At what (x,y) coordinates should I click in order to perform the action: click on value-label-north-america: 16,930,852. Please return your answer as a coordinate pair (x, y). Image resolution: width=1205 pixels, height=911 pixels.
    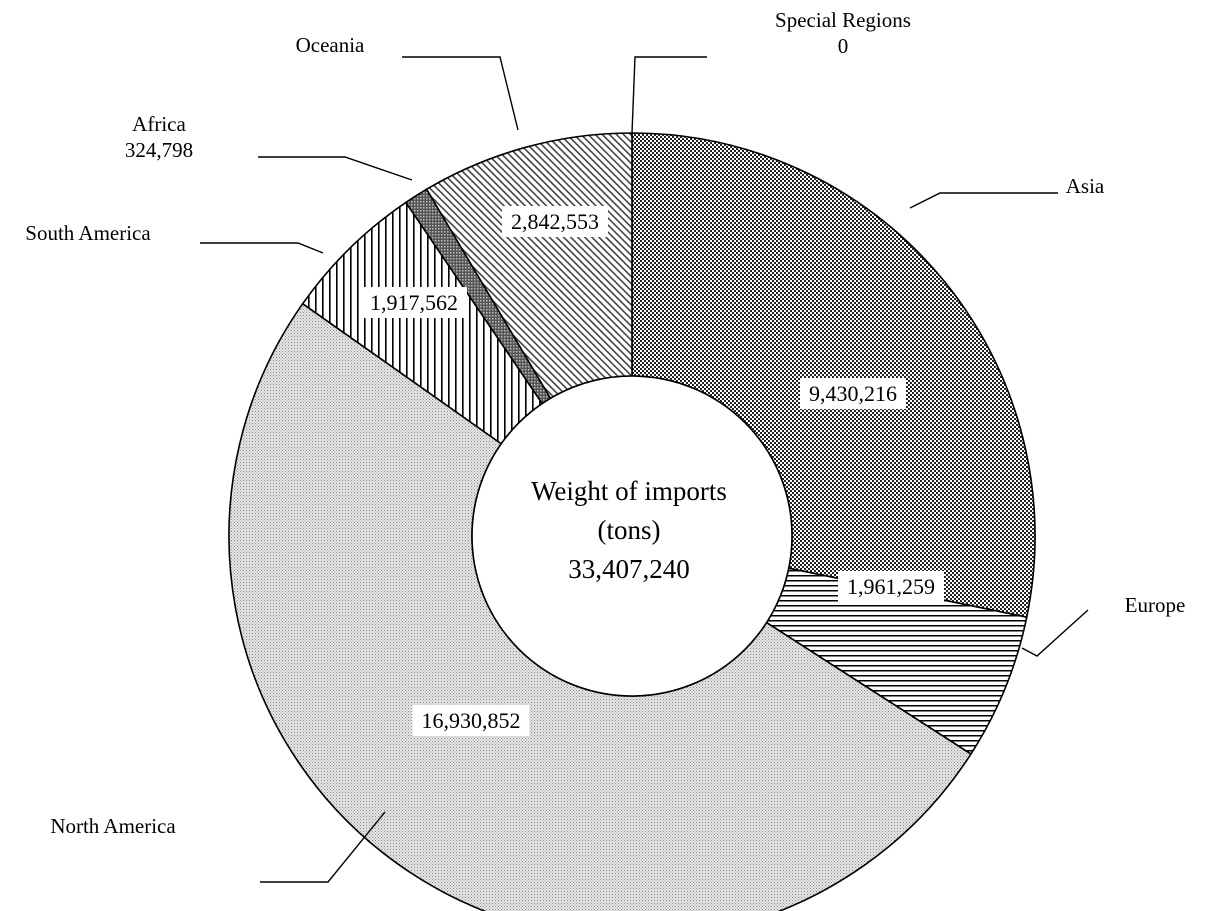
    Looking at the image, I should click on (471, 720).